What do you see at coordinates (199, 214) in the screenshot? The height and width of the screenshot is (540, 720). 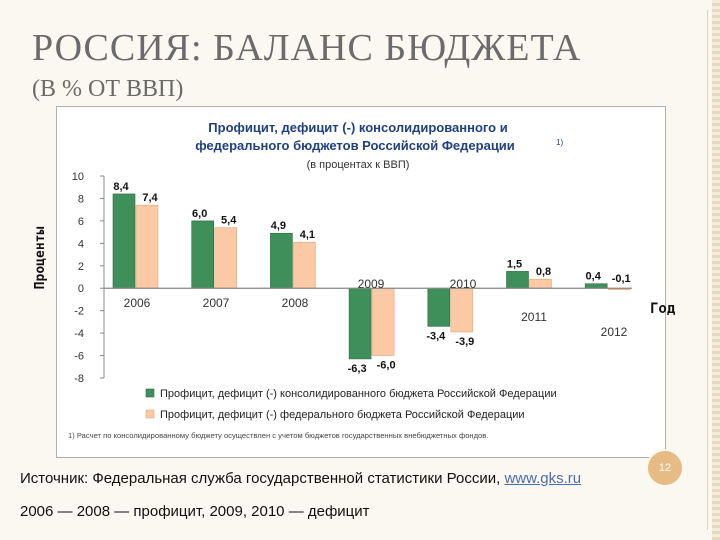 I see `data-label-s1-2007: 6,0` at bounding box center [199, 214].